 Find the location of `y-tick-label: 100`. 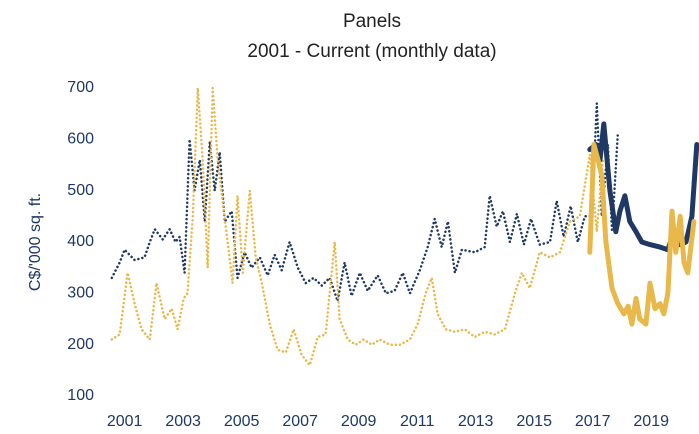

y-tick-label: 100 is located at coordinates (80, 395).